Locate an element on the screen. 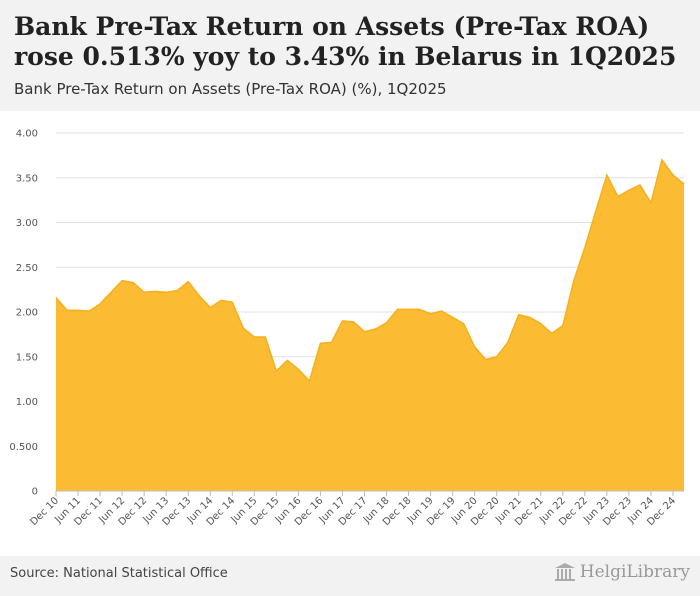 This screenshot has height=596, width=700. y-tick-label: 0 is located at coordinates (35, 492).